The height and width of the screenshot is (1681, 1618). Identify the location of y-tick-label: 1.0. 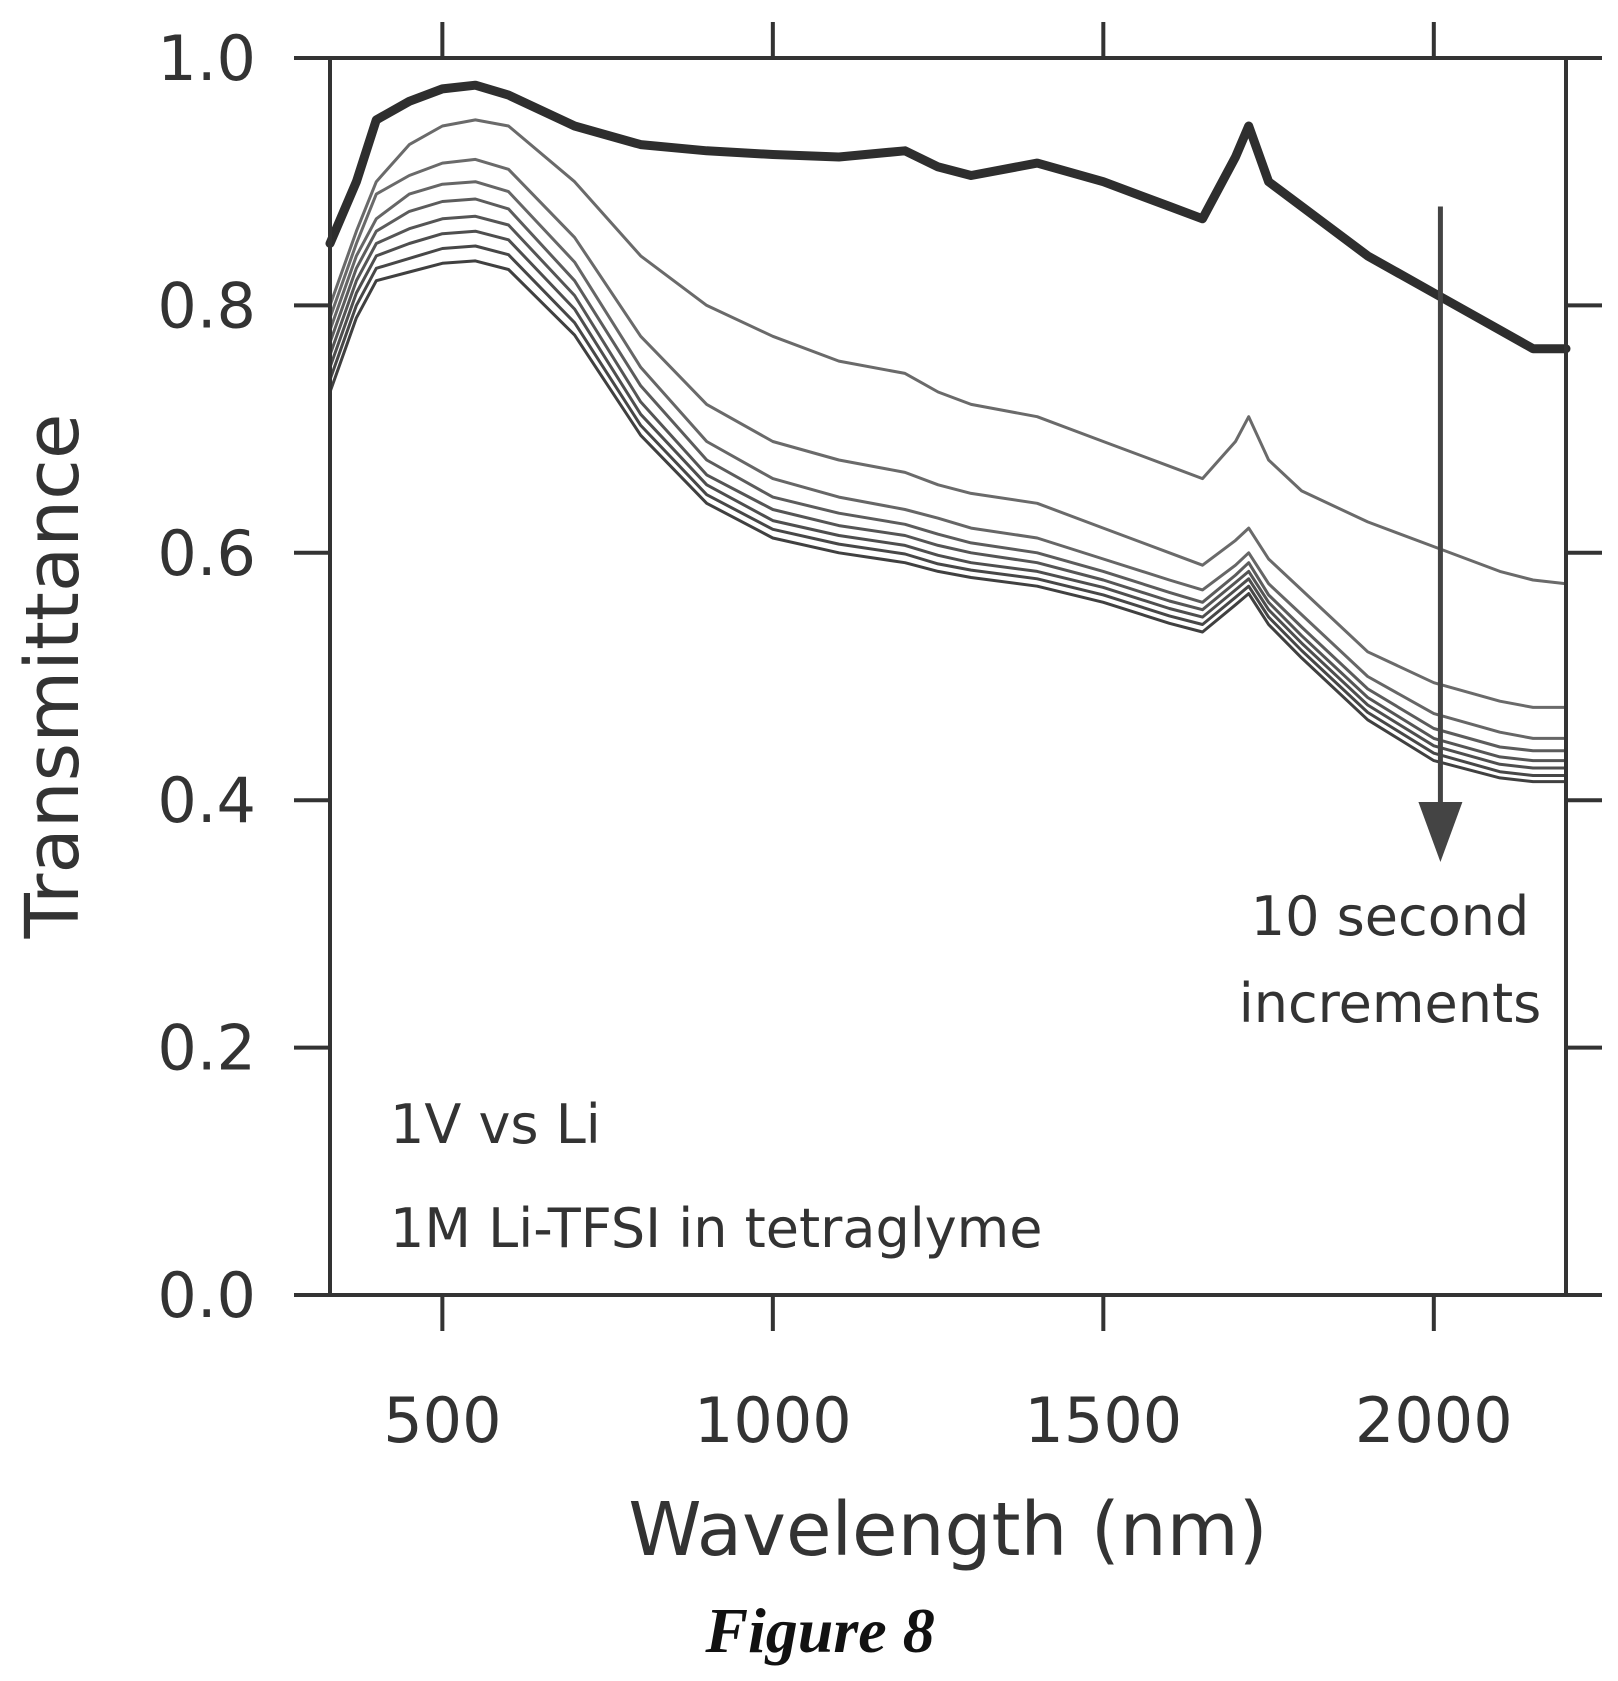
(206, 58).